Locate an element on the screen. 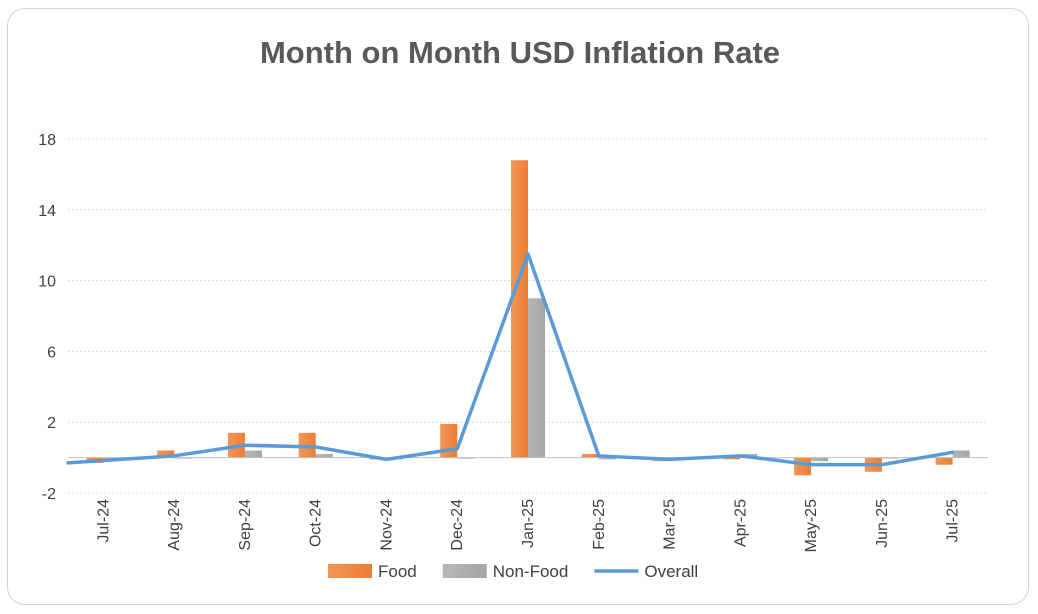 The image size is (1038, 614). y-tick-label: 14 is located at coordinates (47, 211).